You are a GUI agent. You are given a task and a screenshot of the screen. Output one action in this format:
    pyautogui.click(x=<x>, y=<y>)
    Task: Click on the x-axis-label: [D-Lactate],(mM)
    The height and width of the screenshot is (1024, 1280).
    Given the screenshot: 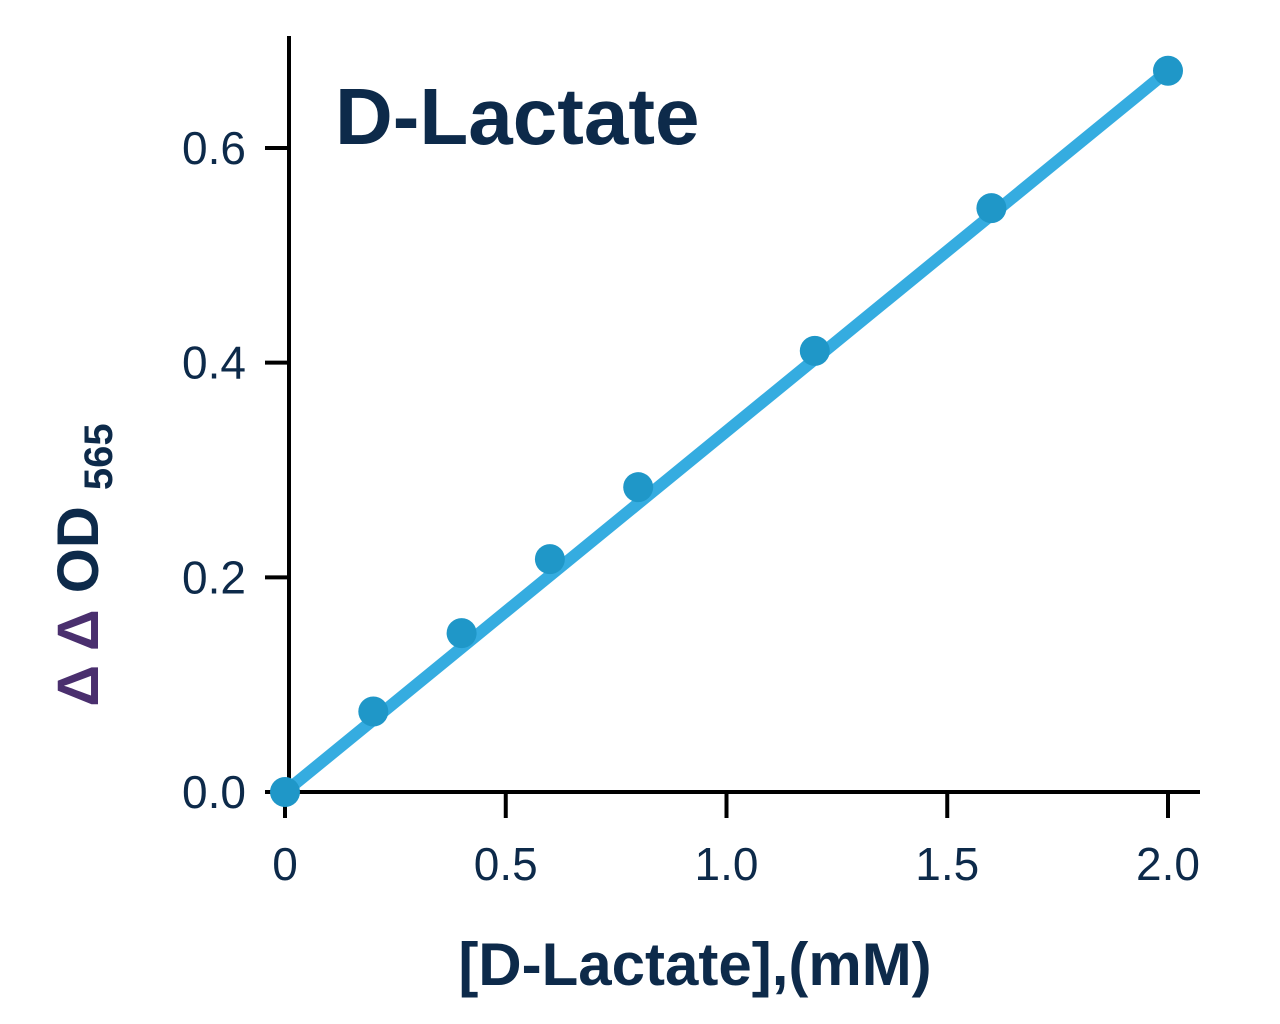 What is the action you would take?
    pyautogui.click(x=694, y=964)
    